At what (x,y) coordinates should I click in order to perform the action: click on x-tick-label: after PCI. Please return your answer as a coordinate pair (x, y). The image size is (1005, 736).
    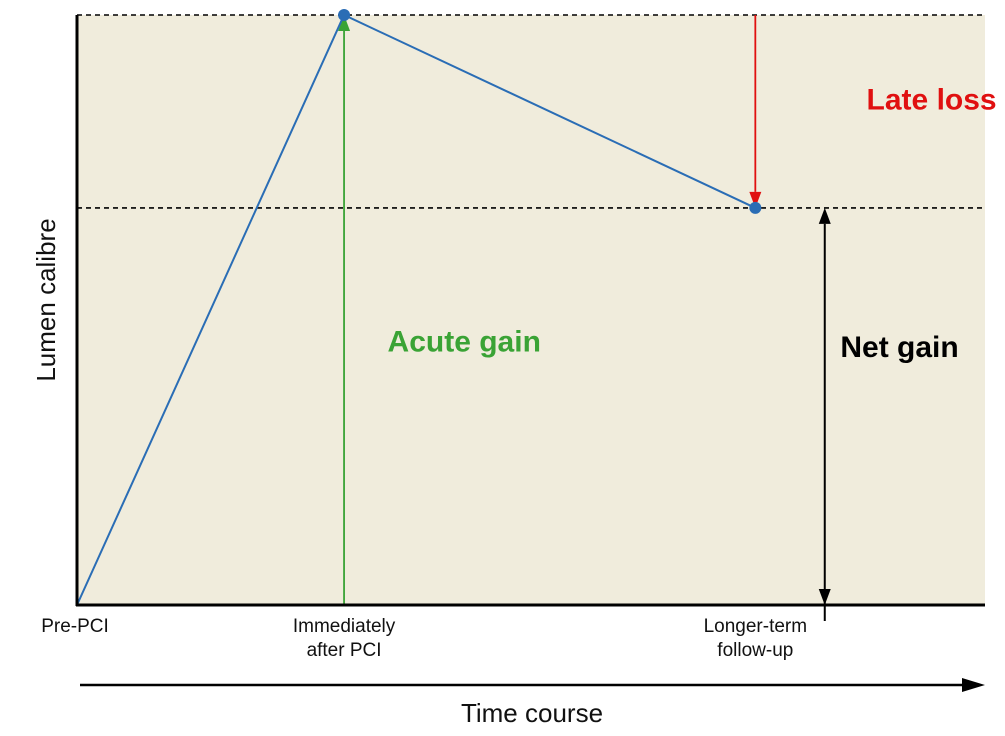
    Looking at the image, I should click on (344, 650).